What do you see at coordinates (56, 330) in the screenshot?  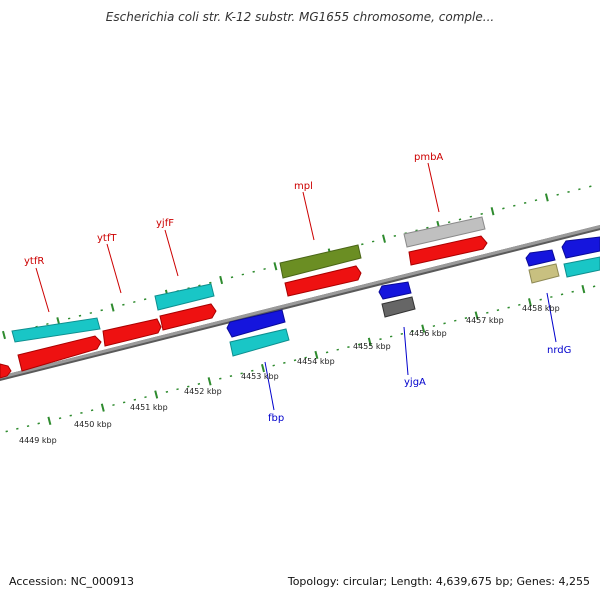 I see `feature-cyan-ytfR` at bounding box center [56, 330].